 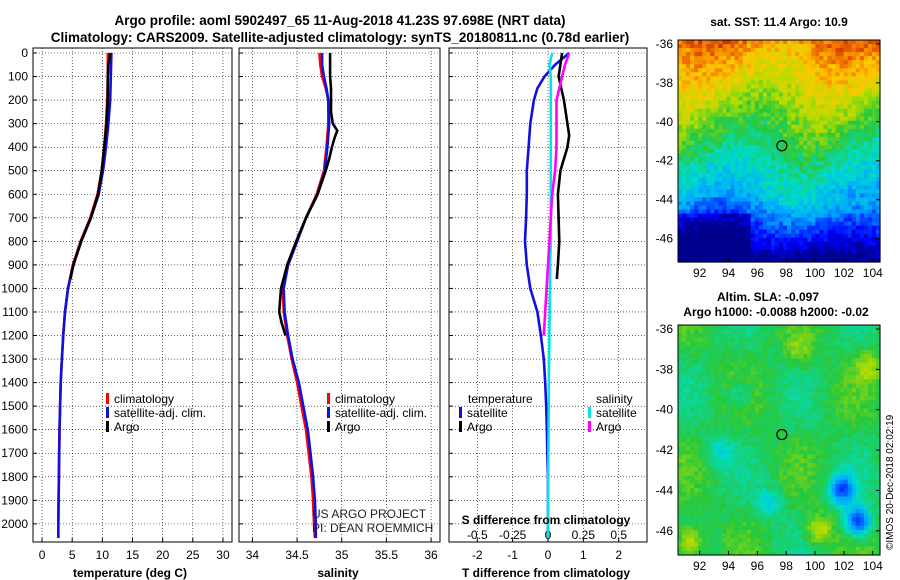 What do you see at coordinates (107, 398) in the screenshot?
I see `legend-swatch-climatology` at bounding box center [107, 398].